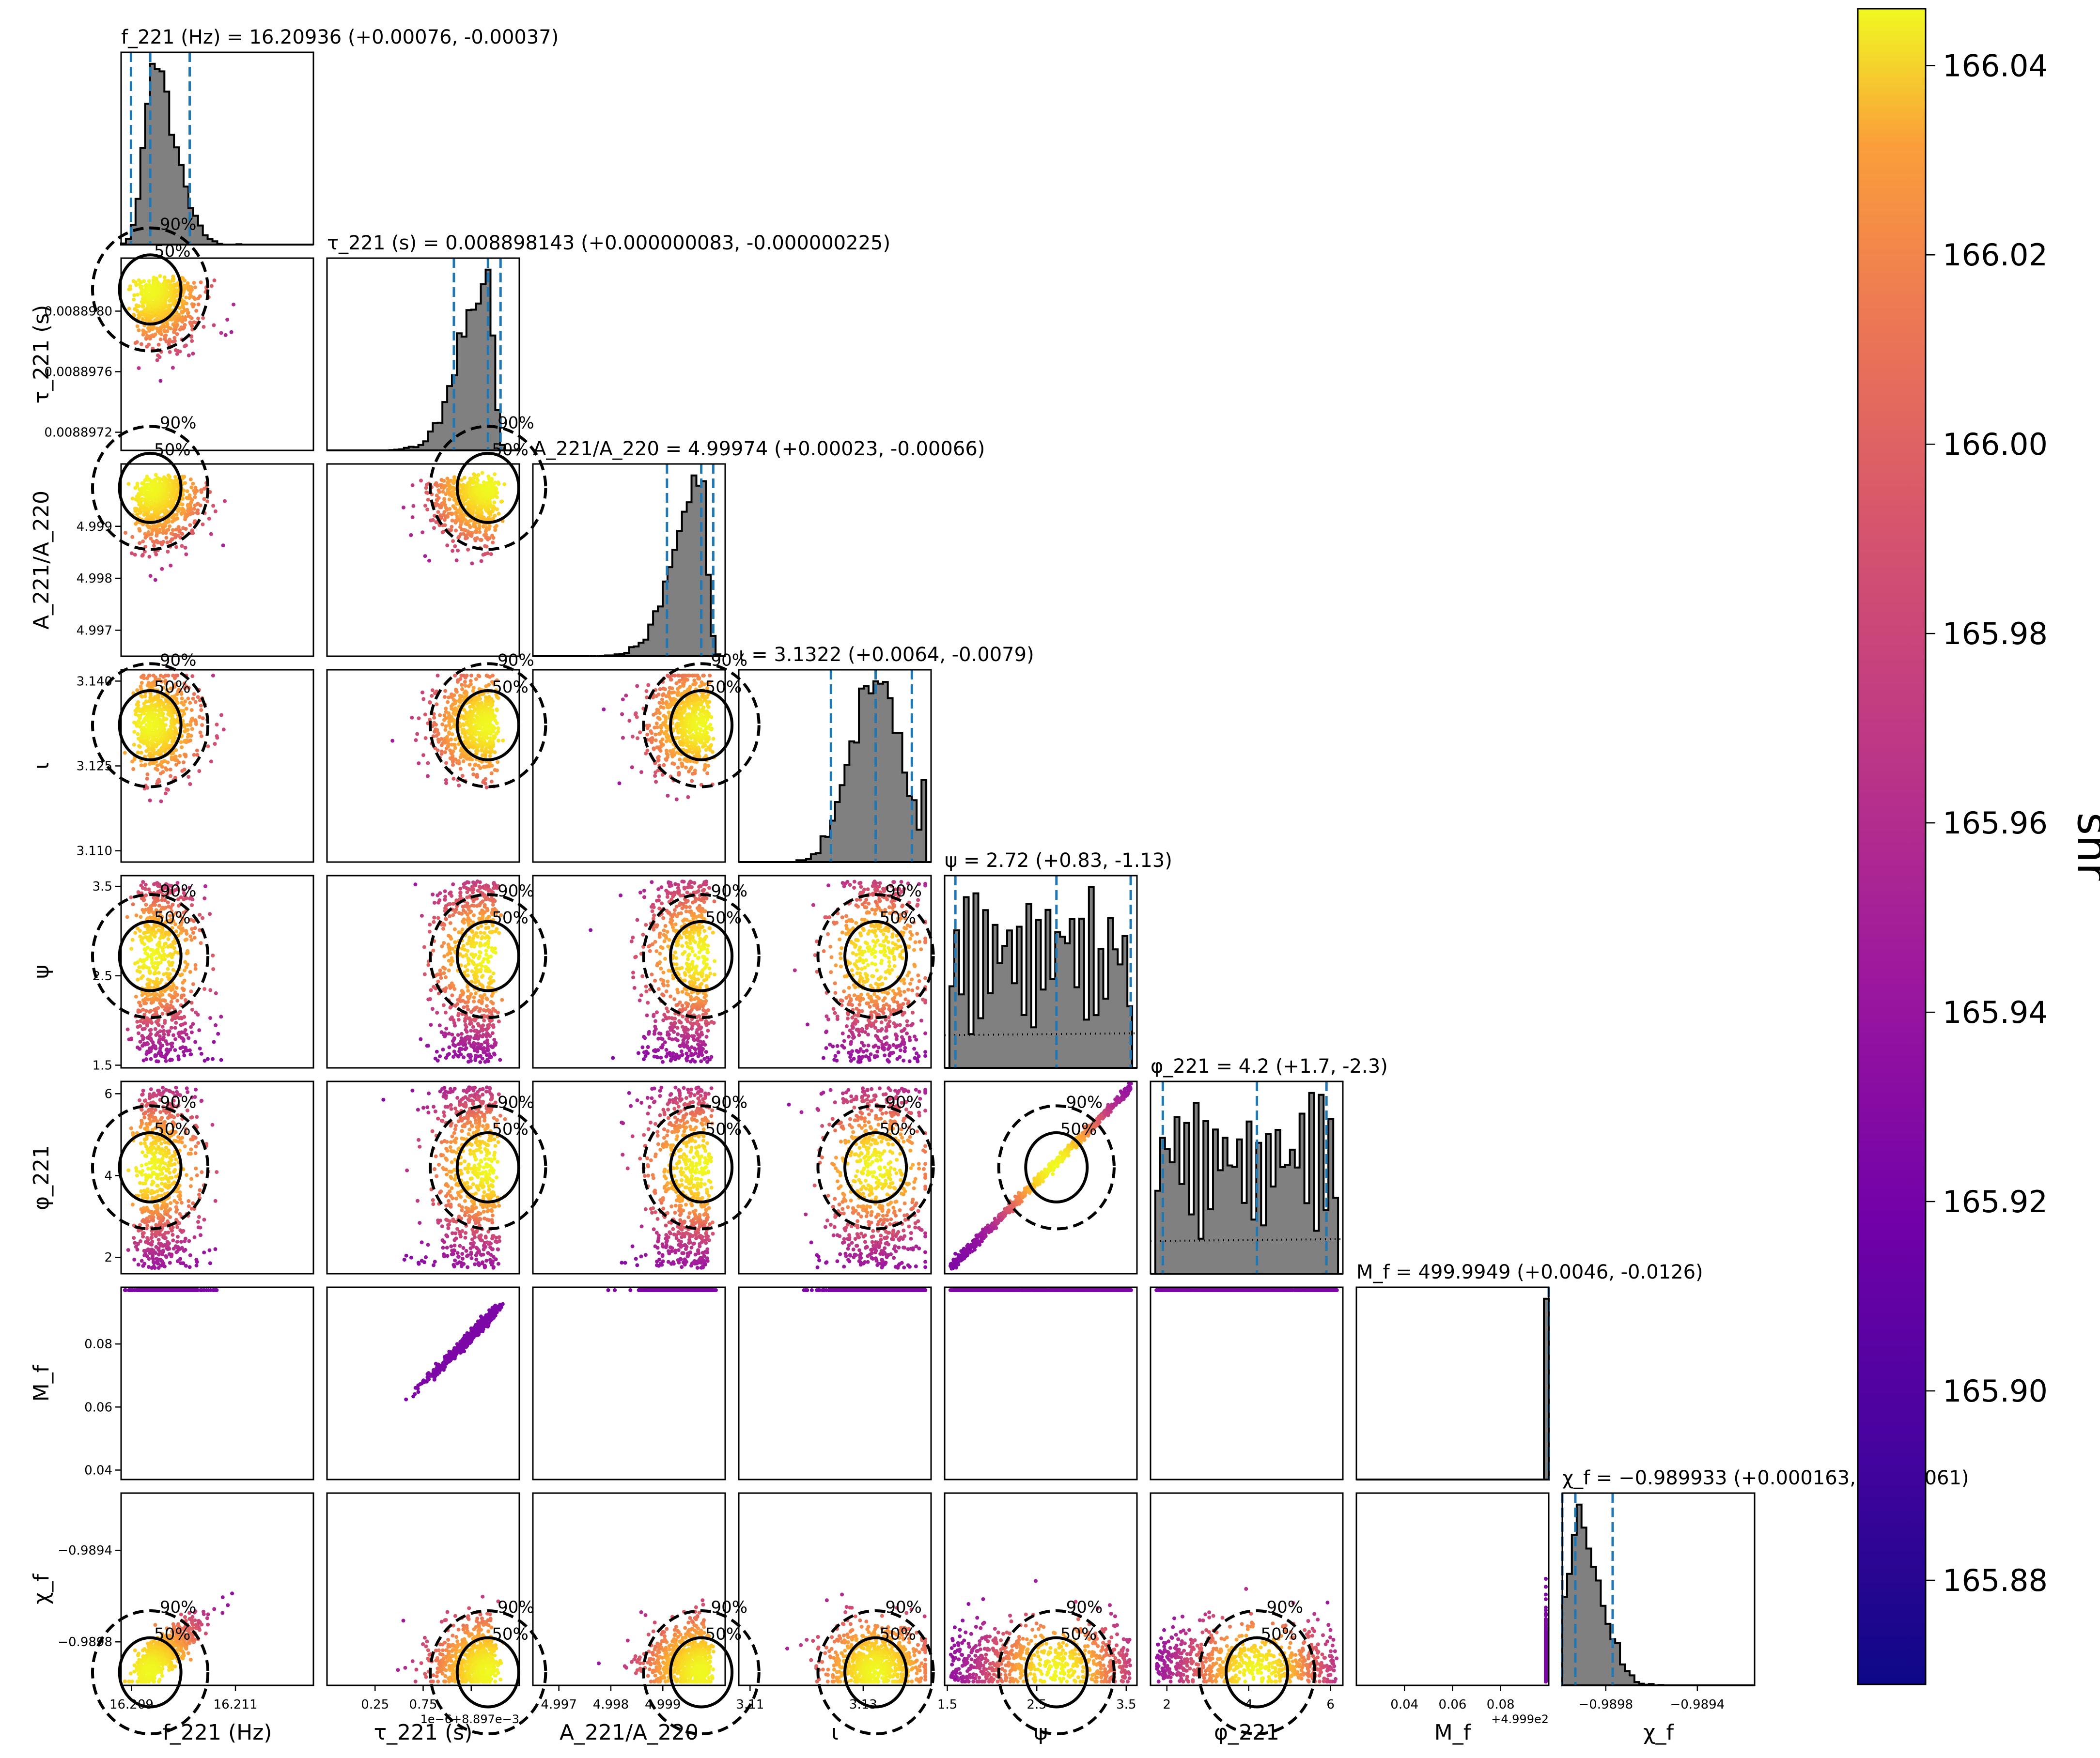 This screenshot has height=1758, width=2100. I want to click on y-axis-label-tau221: τ_221 (s), so click(42, 354).